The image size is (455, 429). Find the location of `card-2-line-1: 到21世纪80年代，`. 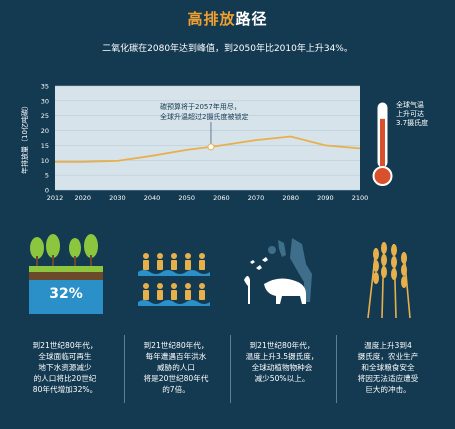

card-2-line-1: 到21世纪80年代， is located at coordinates (176, 345).